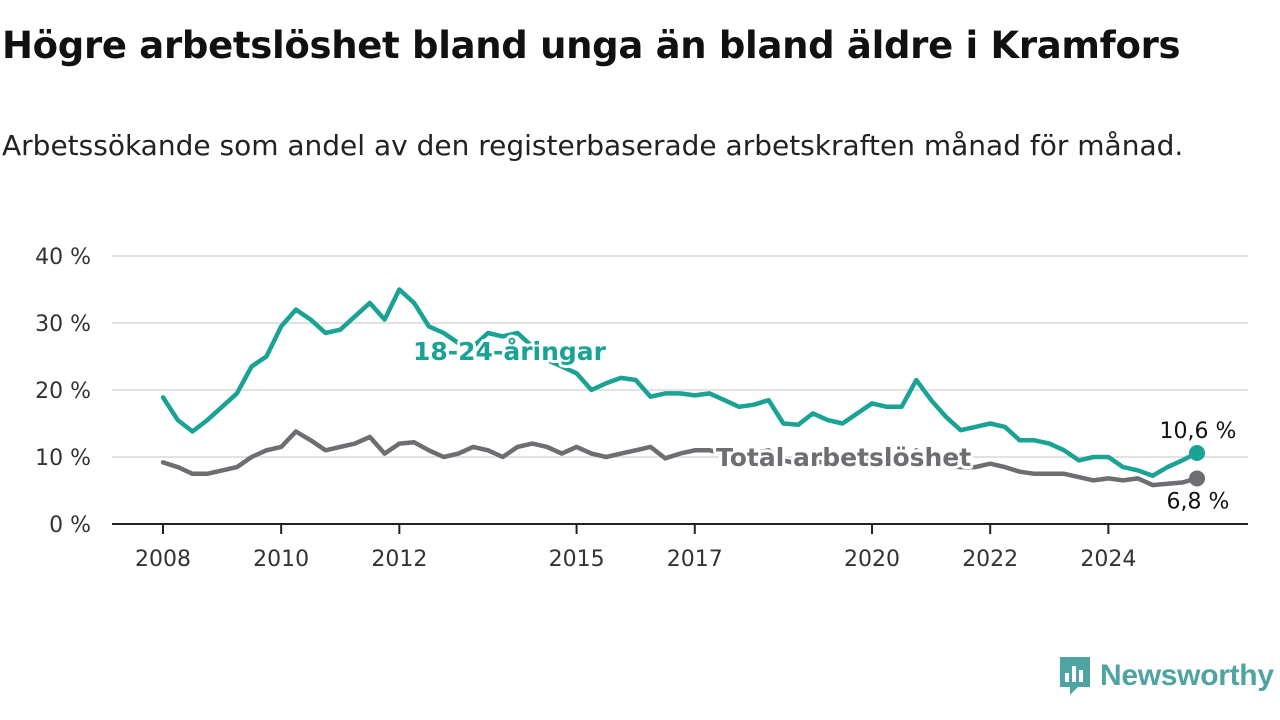 The width and height of the screenshot is (1280, 720). Describe the element at coordinates (63, 458) in the screenshot. I see `y-tick-label: 10 %` at that location.